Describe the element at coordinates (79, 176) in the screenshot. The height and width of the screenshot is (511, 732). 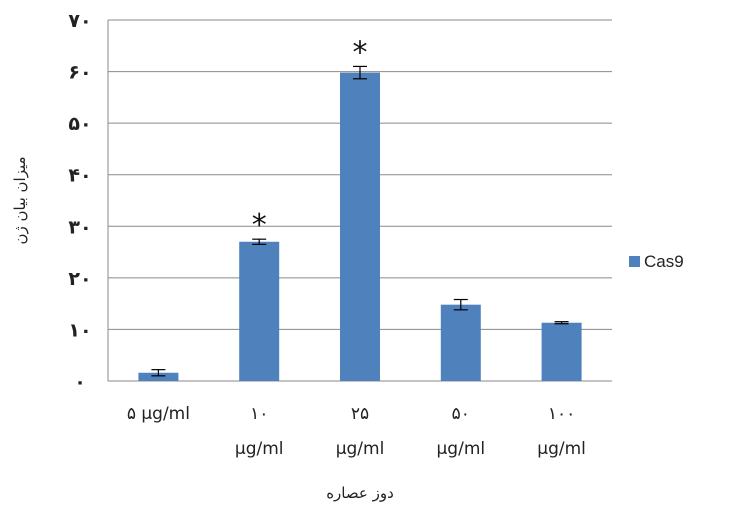
I see `y-tick-label: ۴۰` at that location.